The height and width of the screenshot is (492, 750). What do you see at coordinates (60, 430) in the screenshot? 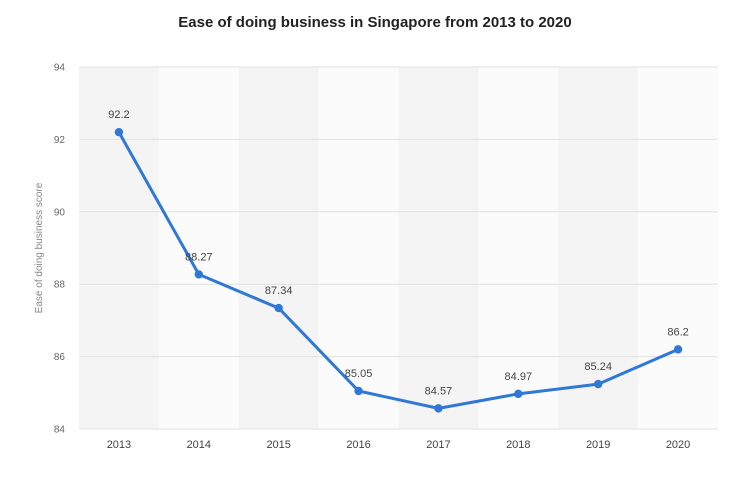
I see `y-tick-label: 84` at bounding box center [60, 430].